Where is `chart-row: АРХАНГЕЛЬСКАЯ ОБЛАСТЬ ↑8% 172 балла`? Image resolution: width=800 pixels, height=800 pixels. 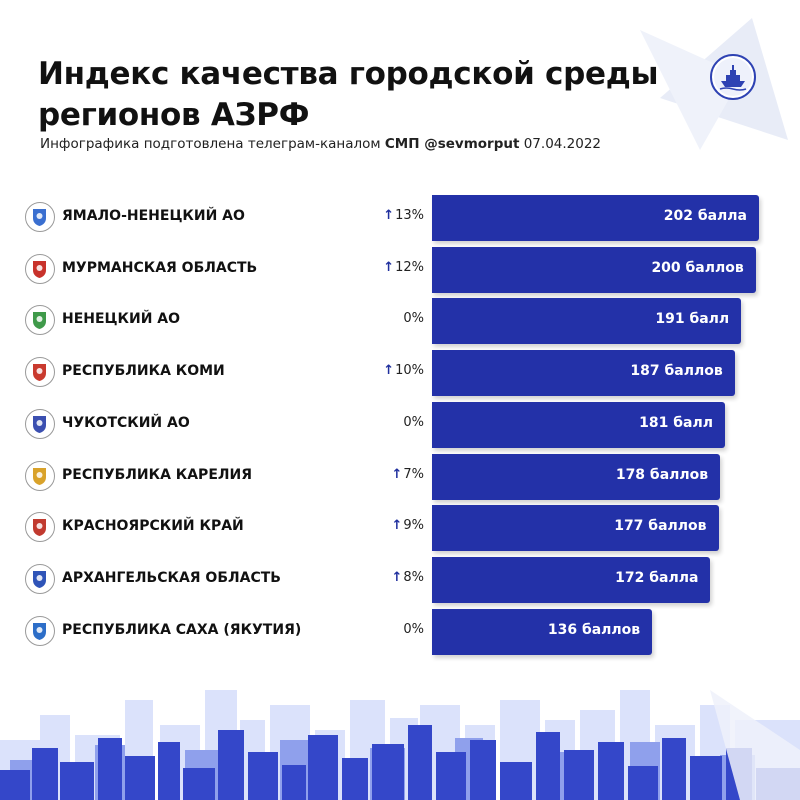
chart-row: АРХАНГЕЛЬСКАЯ ОБЛАСТЬ ↑8% 172 балла is located at coordinates (400, 579).